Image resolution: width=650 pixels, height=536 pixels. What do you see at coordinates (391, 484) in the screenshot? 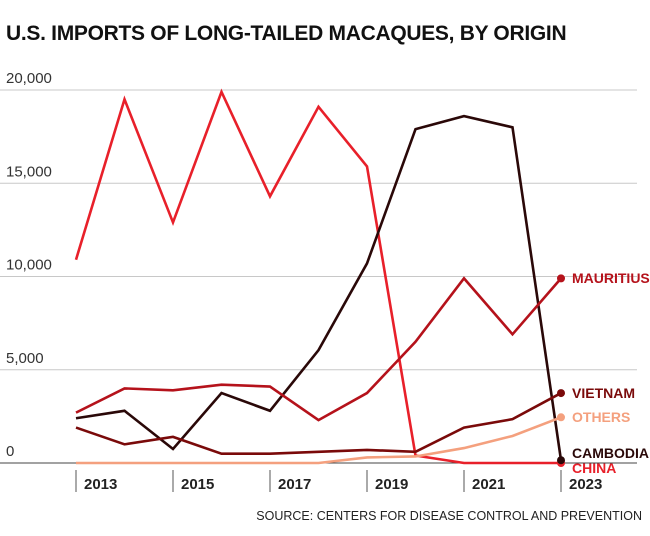
I see `x-tick-label: 2019` at bounding box center [391, 484].